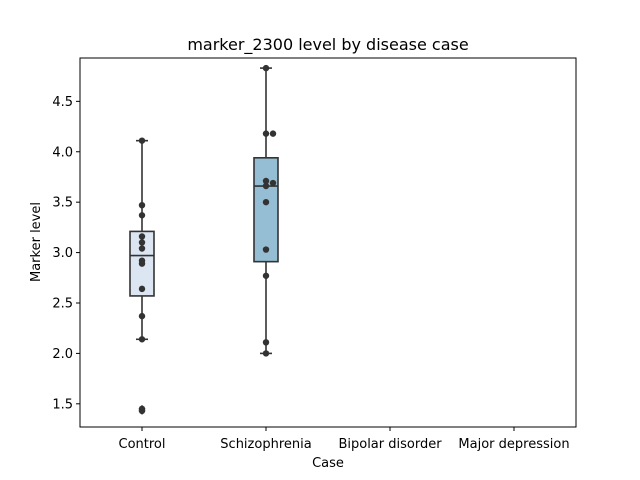 Image resolution: width=640 pixels, height=480 pixels. What do you see at coordinates (62, 152) in the screenshot?
I see `y-tick-label: 4.0` at bounding box center [62, 152].